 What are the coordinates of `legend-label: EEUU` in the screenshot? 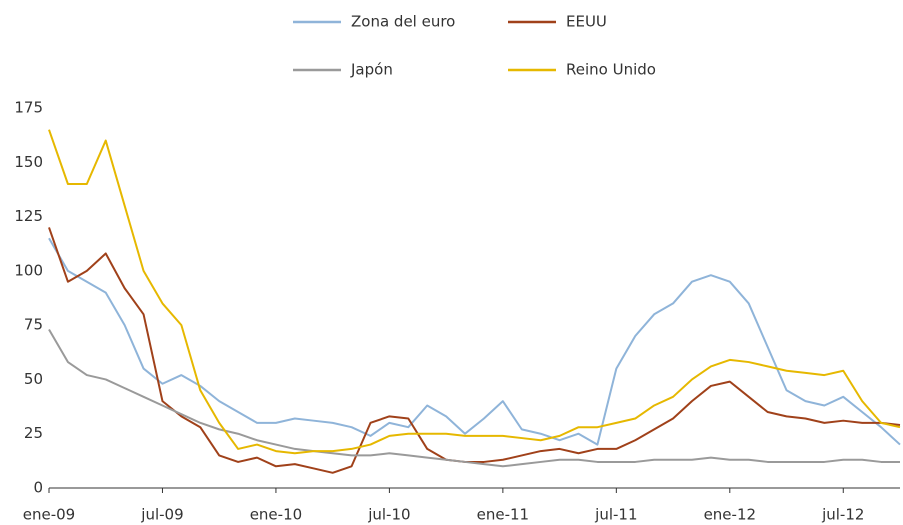 It's located at (586, 22).